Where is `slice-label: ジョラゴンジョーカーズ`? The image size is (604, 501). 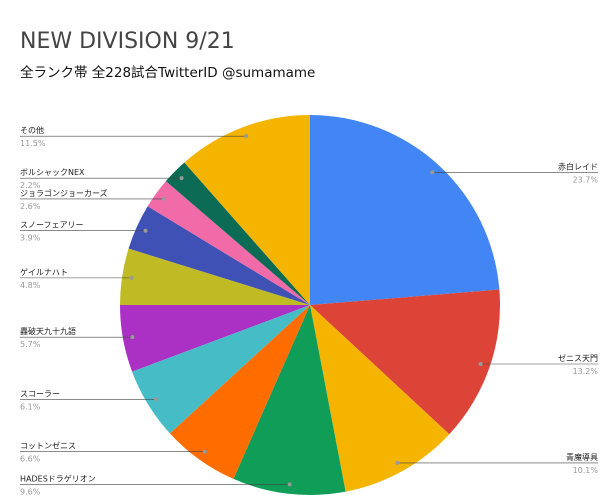 slice-label: ジョラゴンジョーカーズ is located at coordinates (64, 193).